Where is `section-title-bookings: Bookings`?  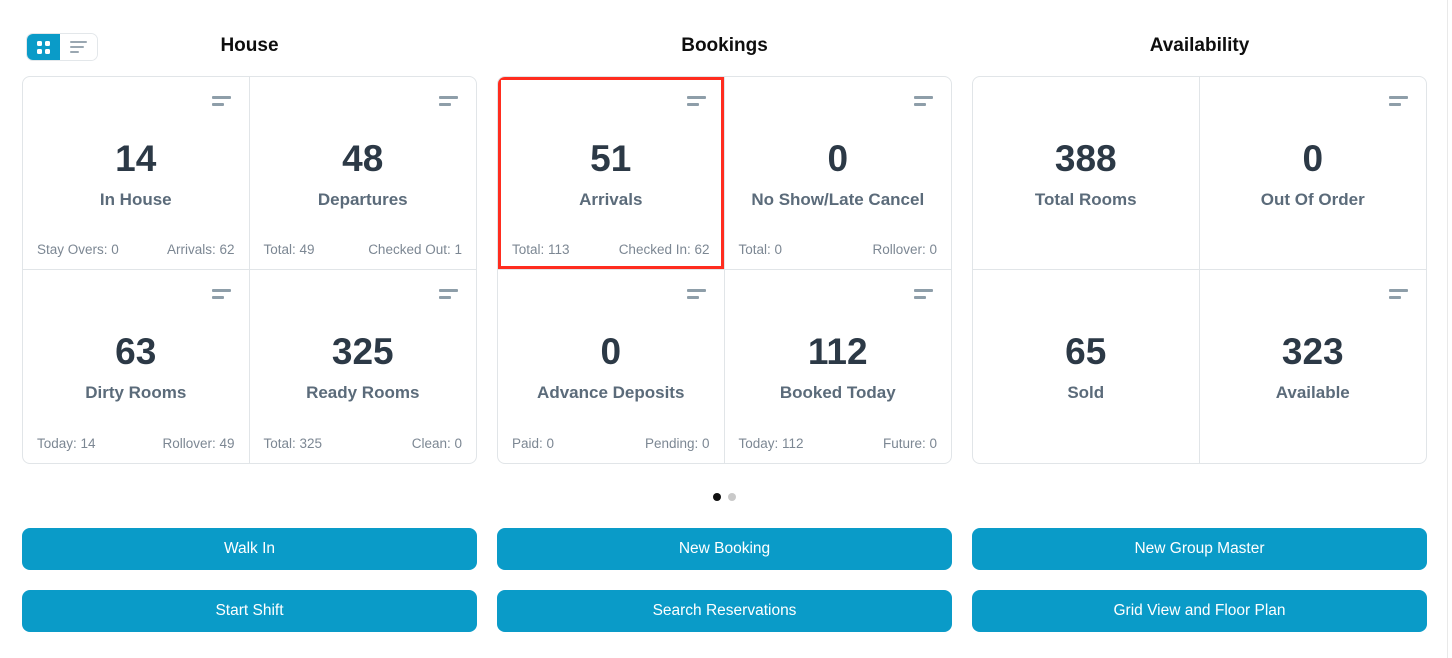 section-title-bookings: Bookings is located at coordinates (724, 45).